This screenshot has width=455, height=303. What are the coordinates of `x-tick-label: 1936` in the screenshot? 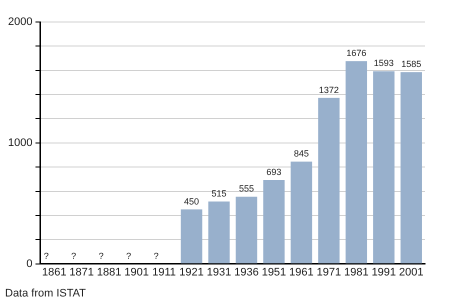 It's located at (246, 272).